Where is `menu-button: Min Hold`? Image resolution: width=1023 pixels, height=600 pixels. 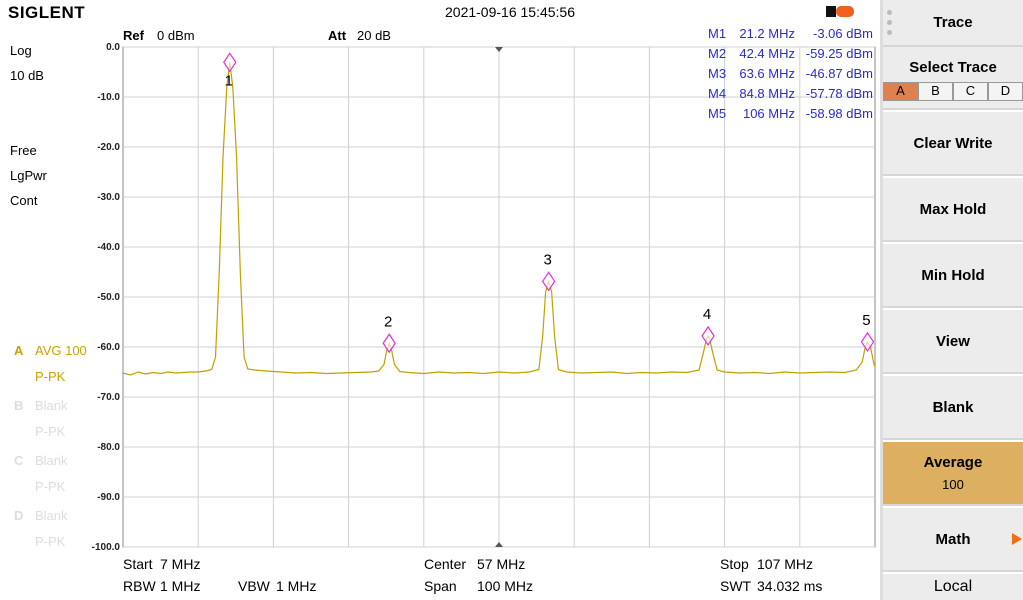 menu-button: Min Hold is located at coordinates (953, 276).